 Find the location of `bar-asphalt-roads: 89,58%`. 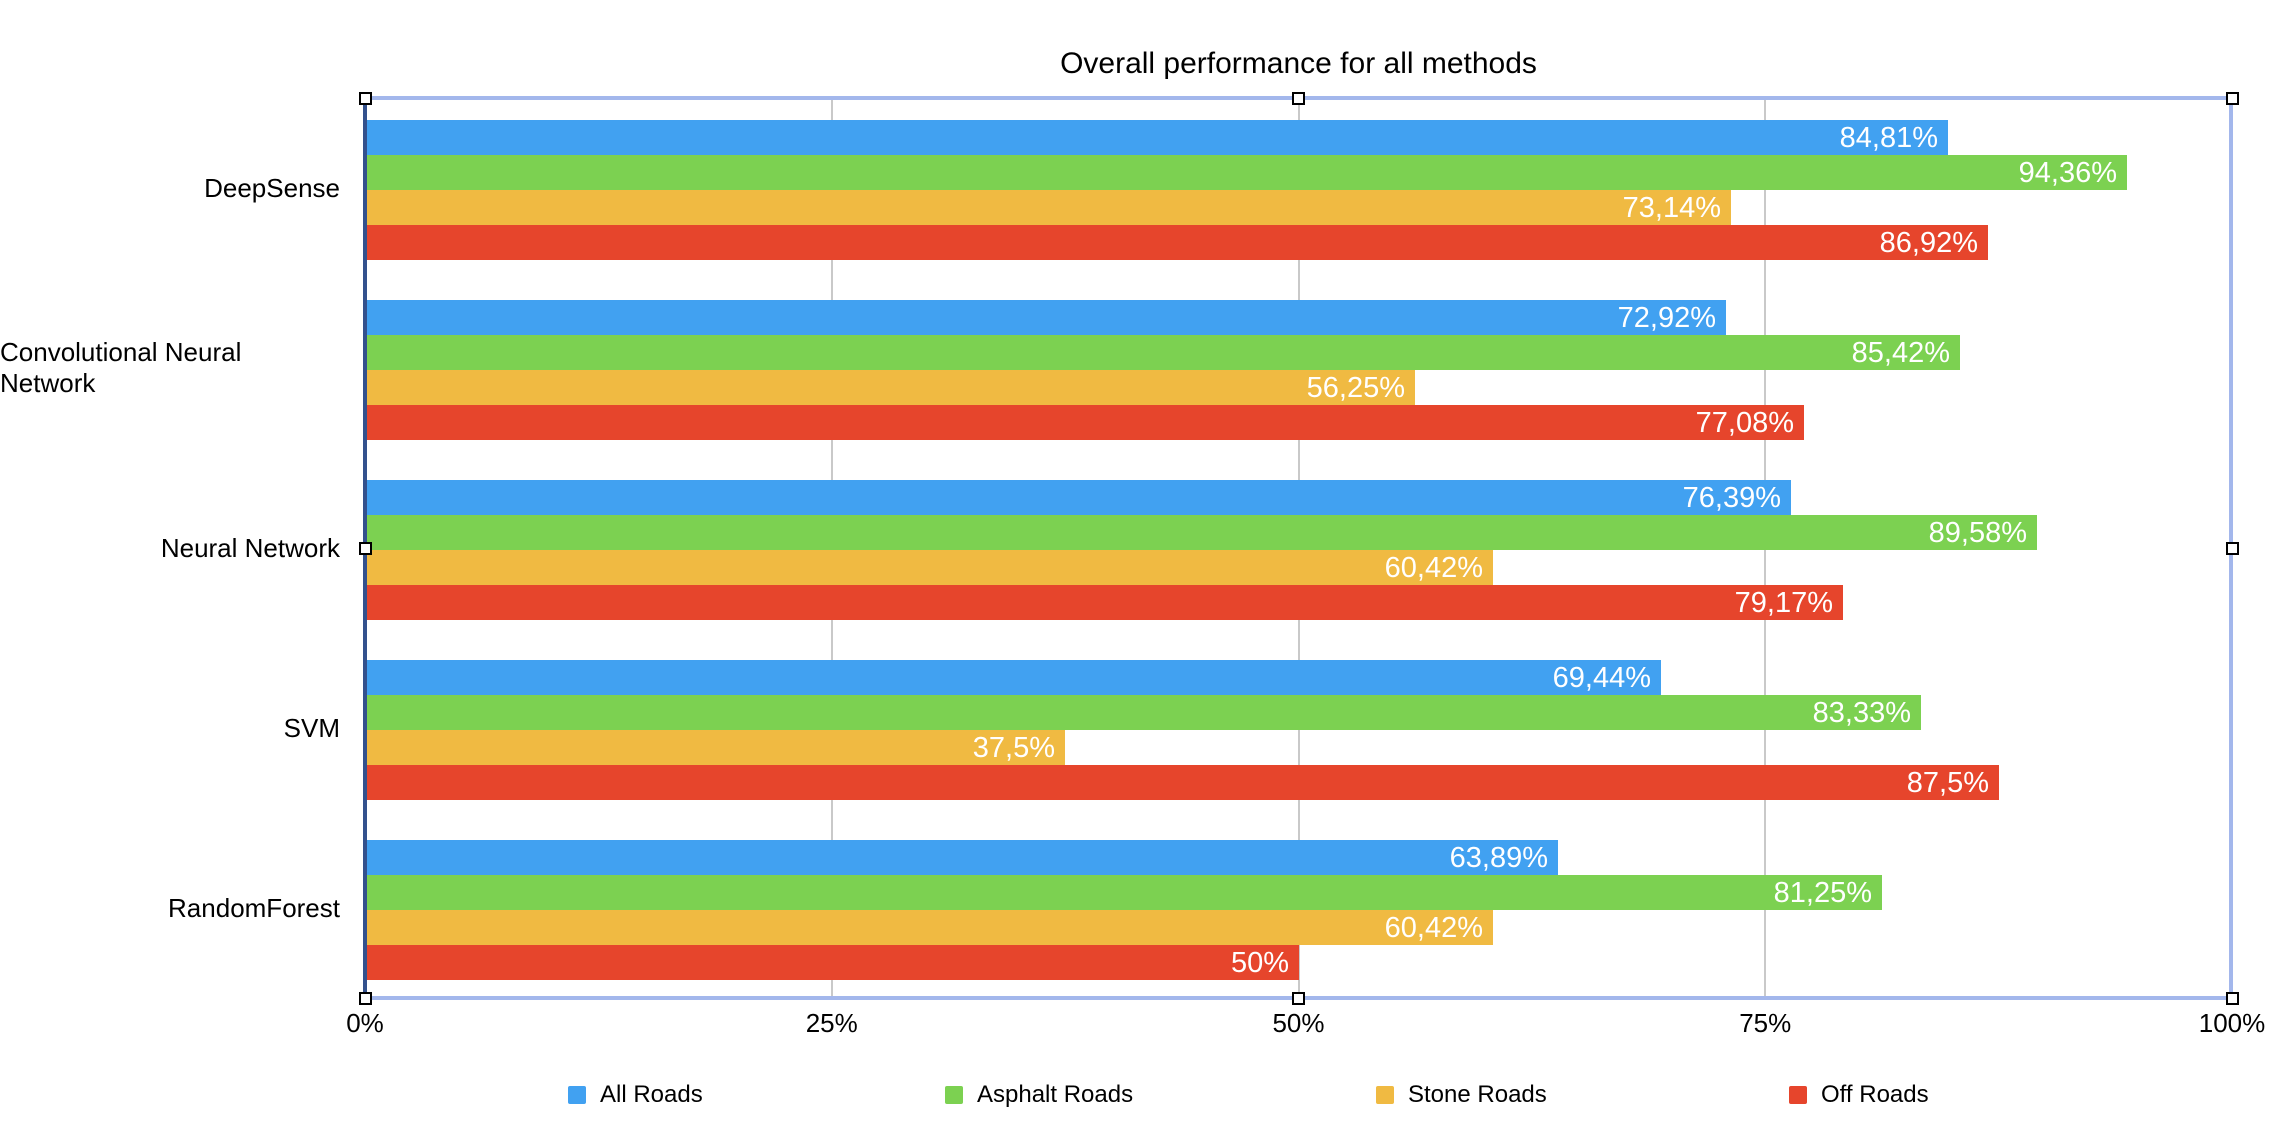

bar-asphalt-roads: 89,58% is located at coordinates (1201, 532).